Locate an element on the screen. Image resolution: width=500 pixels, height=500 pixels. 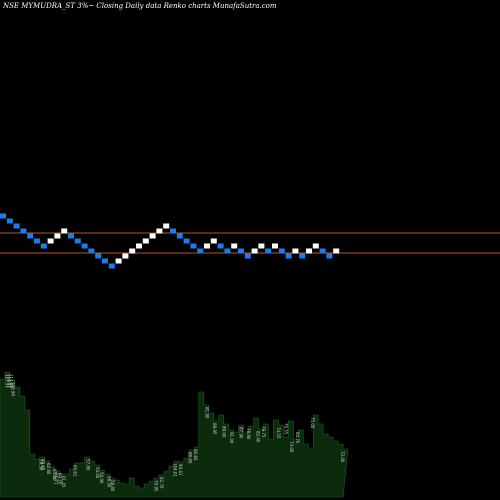
volume-label: 79.75 is located at coordinates (263, 432).